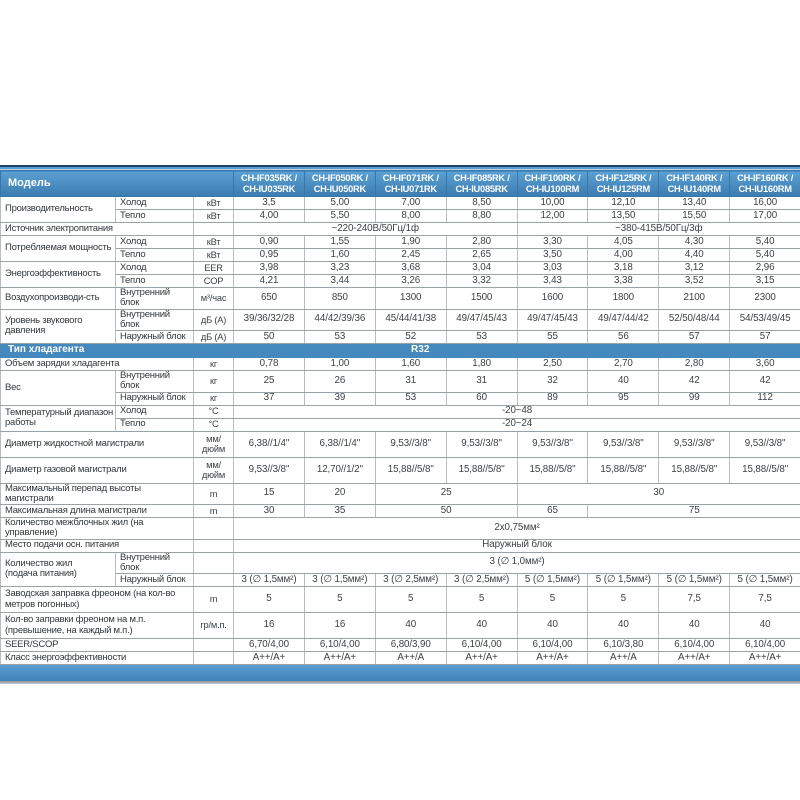 Image resolution: width=800 pixels, height=800 pixels. Describe the element at coordinates (623, 645) in the screenshot. I see `value-cell: 6,10/3,80` at that location.